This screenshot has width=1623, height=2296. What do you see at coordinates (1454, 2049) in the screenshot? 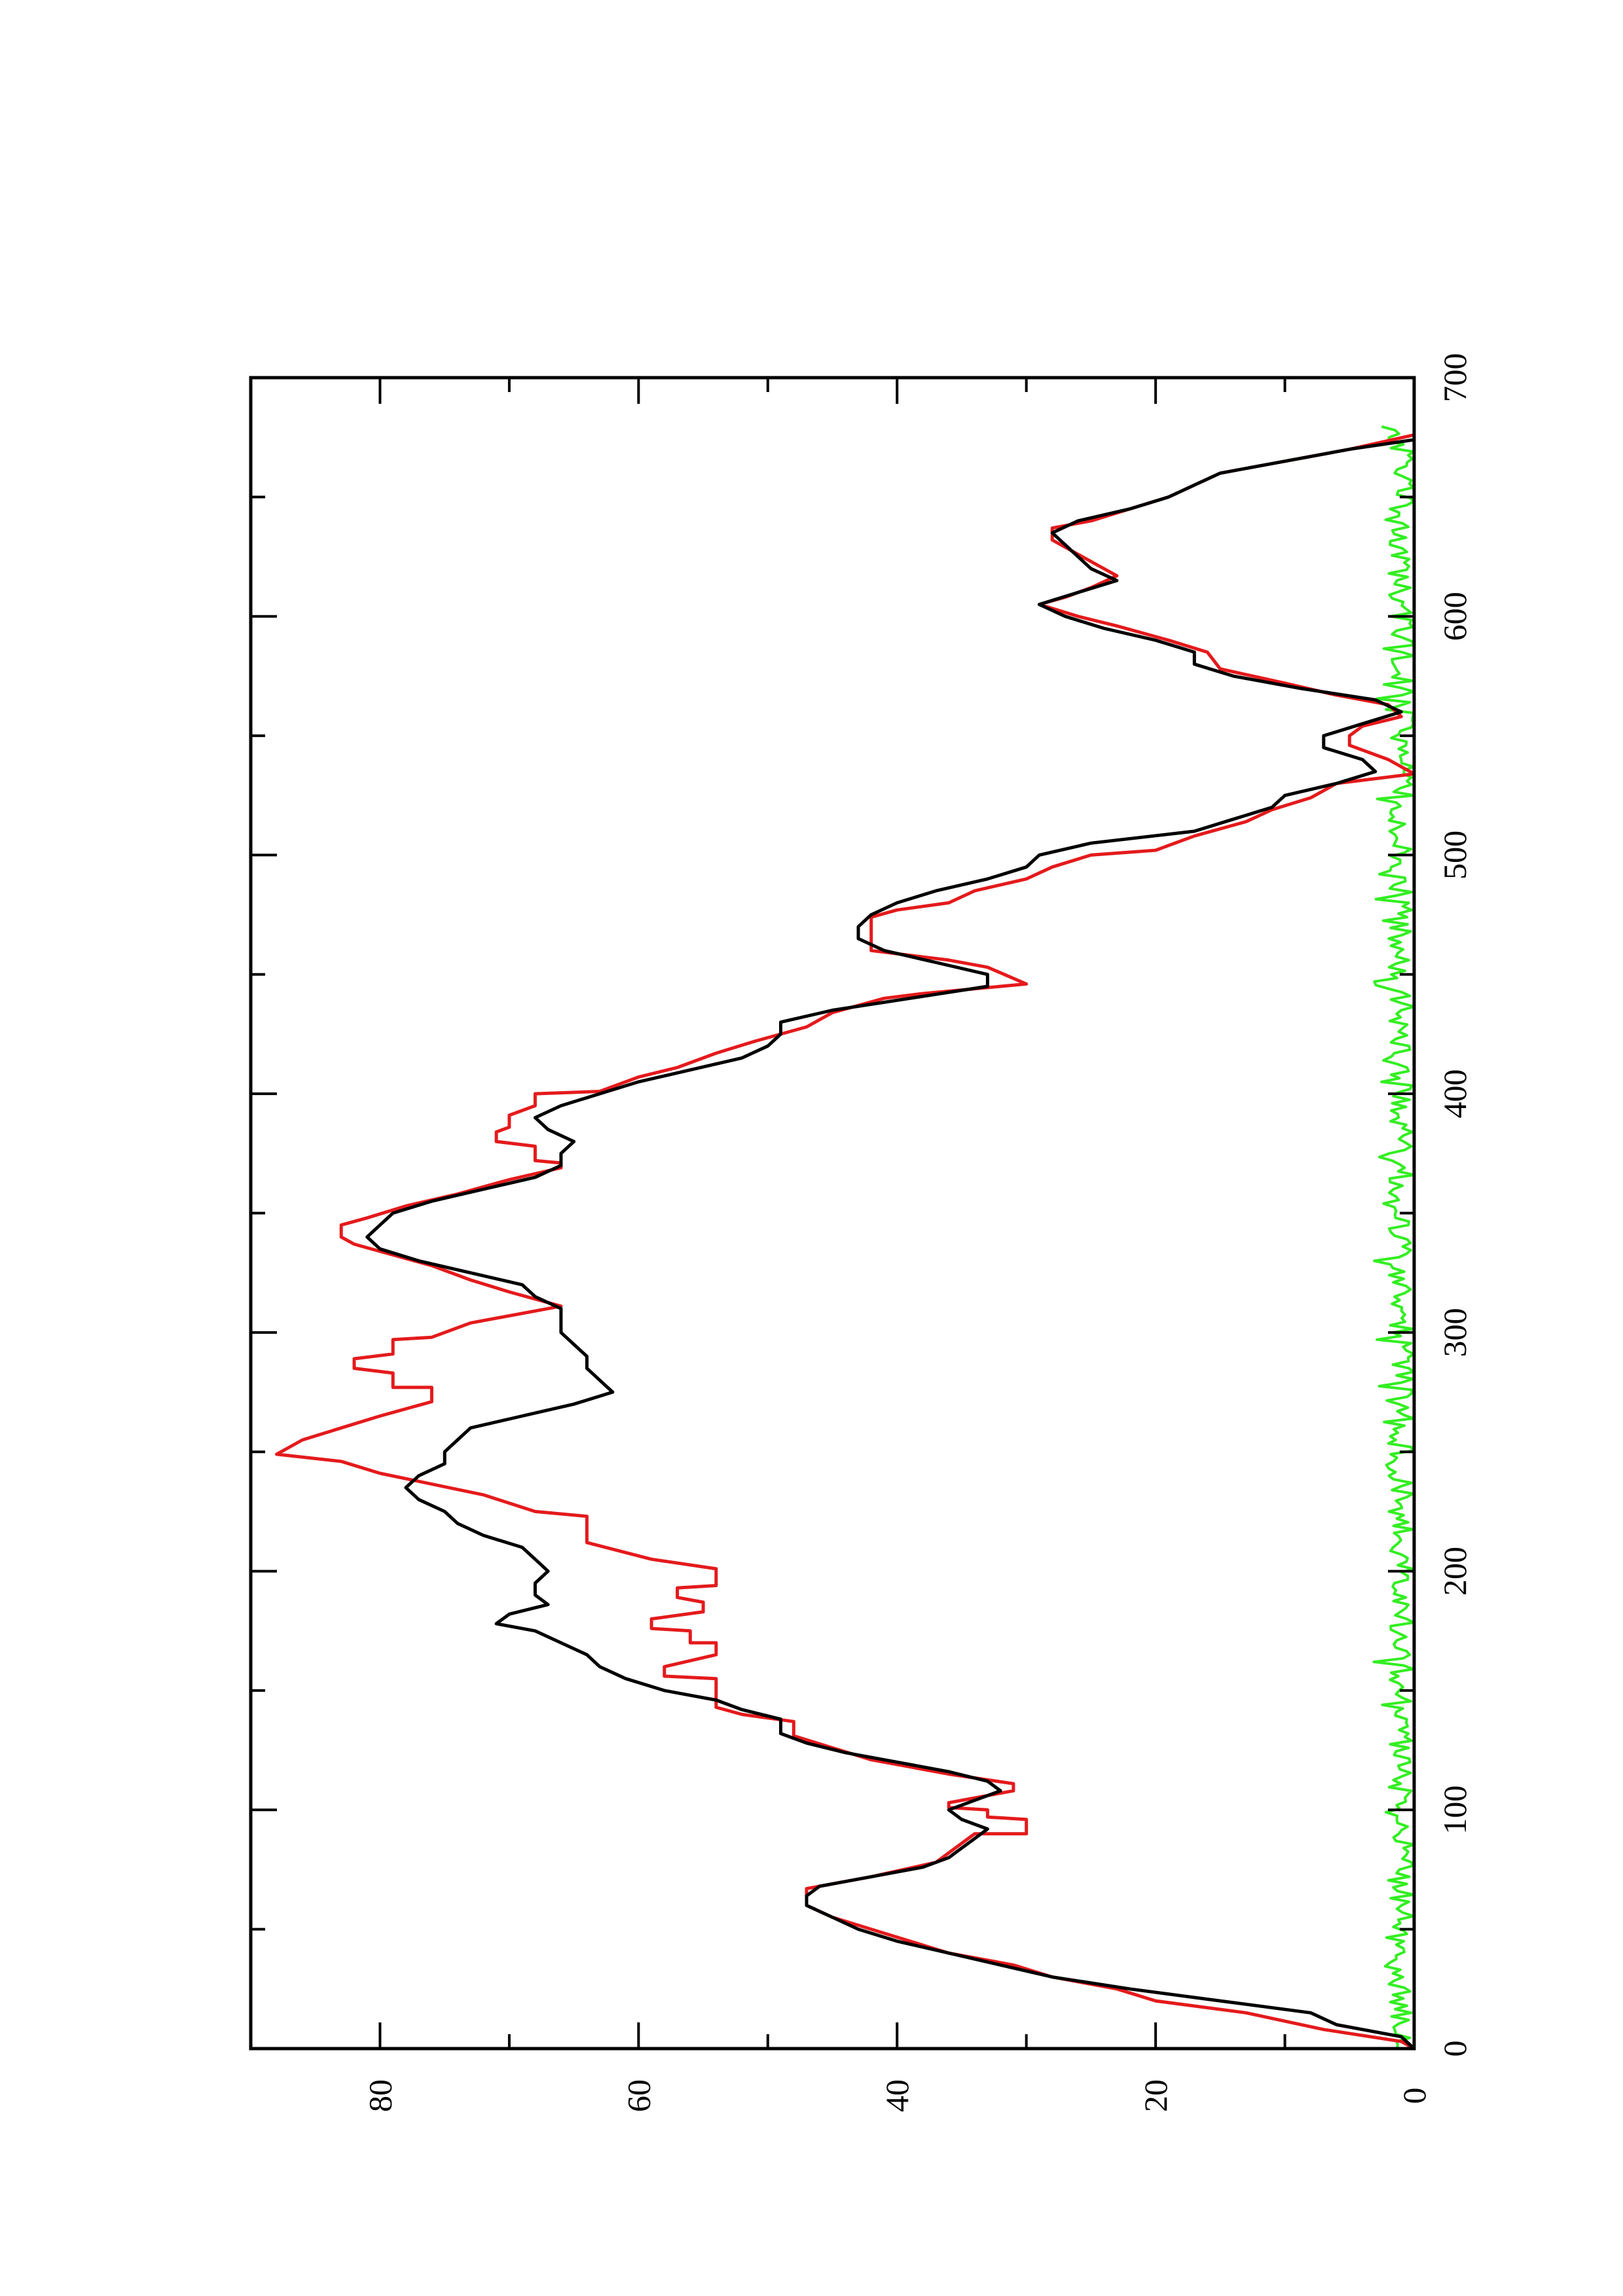
I see `x-tick-label: 0` at bounding box center [1454, 2049].